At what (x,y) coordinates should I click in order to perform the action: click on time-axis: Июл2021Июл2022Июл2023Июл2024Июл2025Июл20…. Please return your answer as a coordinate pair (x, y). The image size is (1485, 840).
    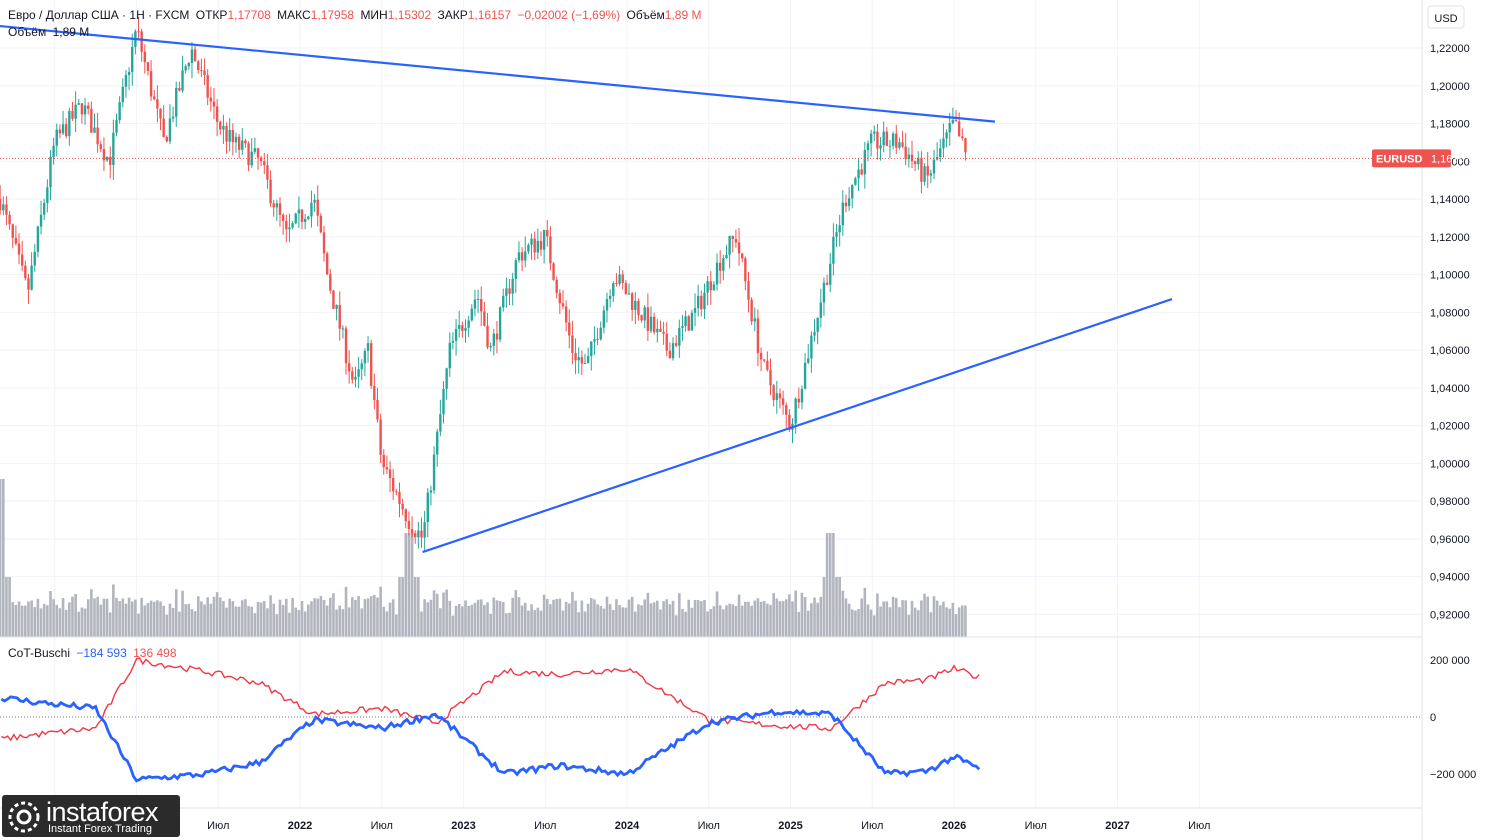
    Looking at the image, I should click on (627, 826).